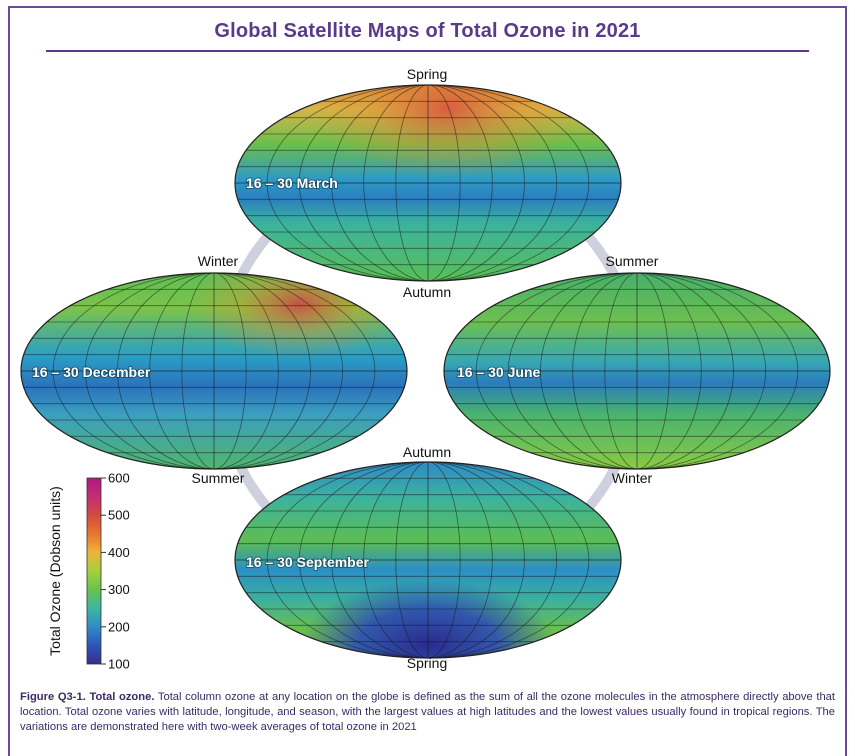  I want to click on map-june, so click(637, 371).